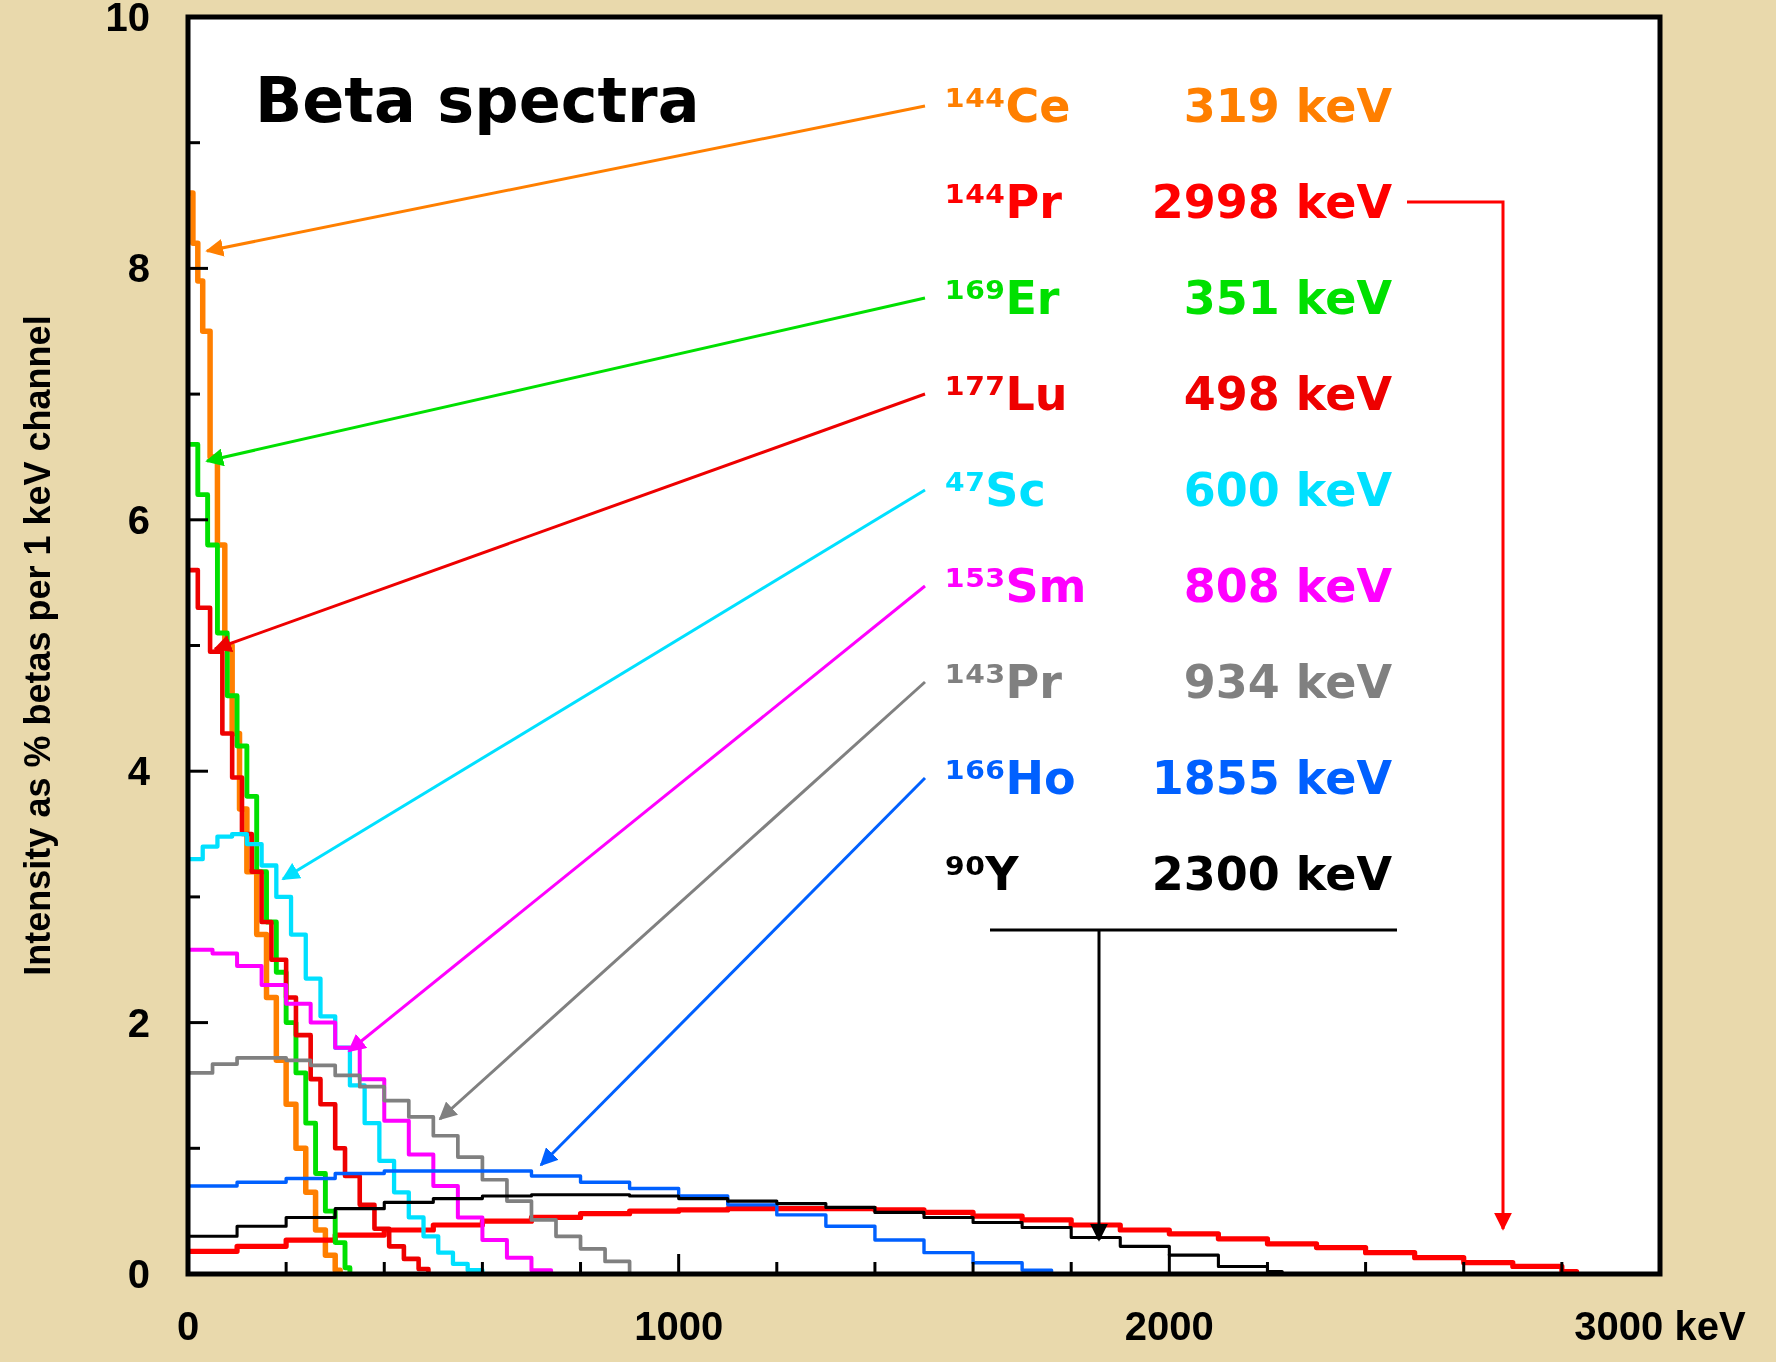 This screenshot has width=1776, height=1362. Describe the element at coordinates (982, 874) in the screenshot. I see `text: ⁹⁰Y` at that location.